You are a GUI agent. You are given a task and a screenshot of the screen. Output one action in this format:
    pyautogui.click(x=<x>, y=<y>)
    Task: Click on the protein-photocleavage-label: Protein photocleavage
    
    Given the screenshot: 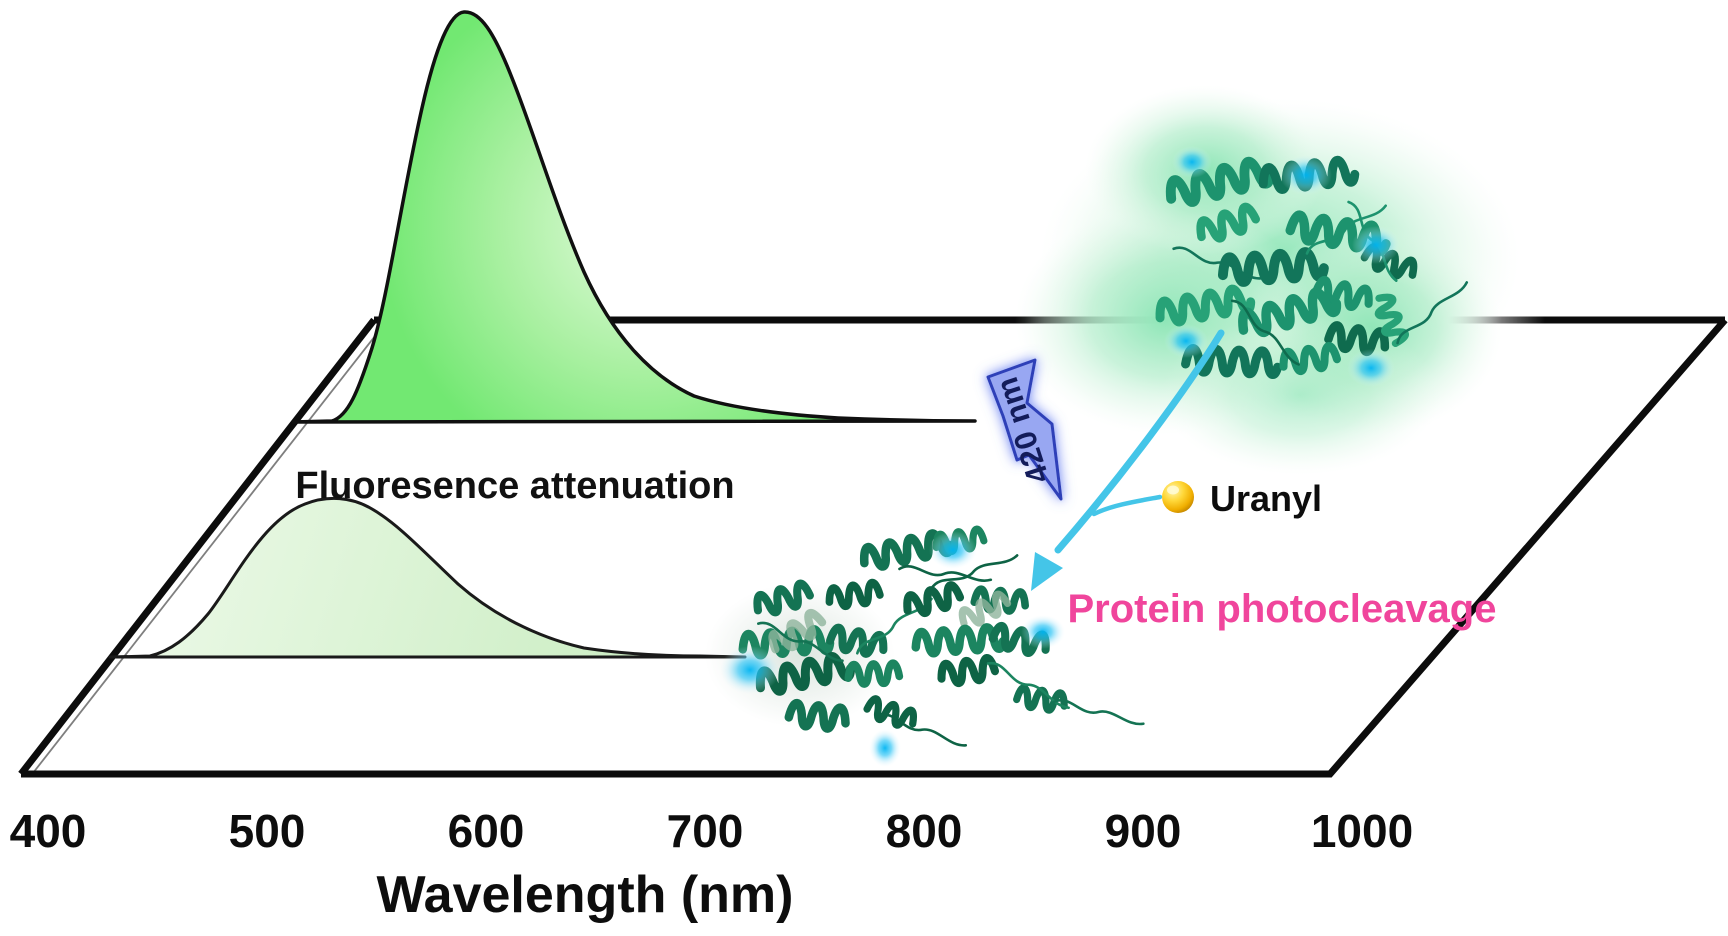 What is the action you would take?
    pyautogui.click(x=1282, y=609)
    